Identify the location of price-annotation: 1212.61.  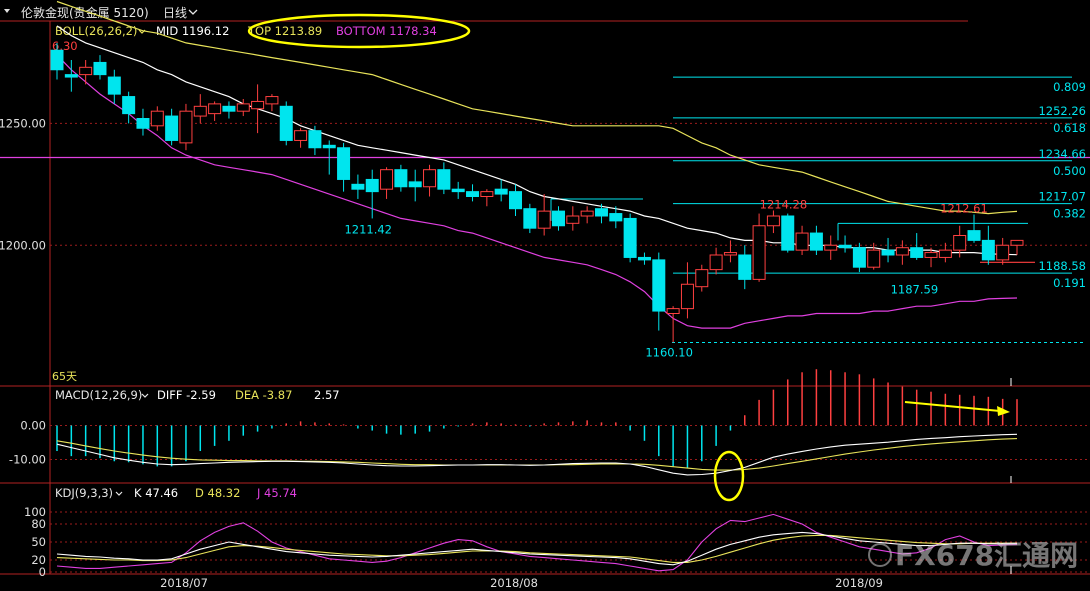
(964, 209).